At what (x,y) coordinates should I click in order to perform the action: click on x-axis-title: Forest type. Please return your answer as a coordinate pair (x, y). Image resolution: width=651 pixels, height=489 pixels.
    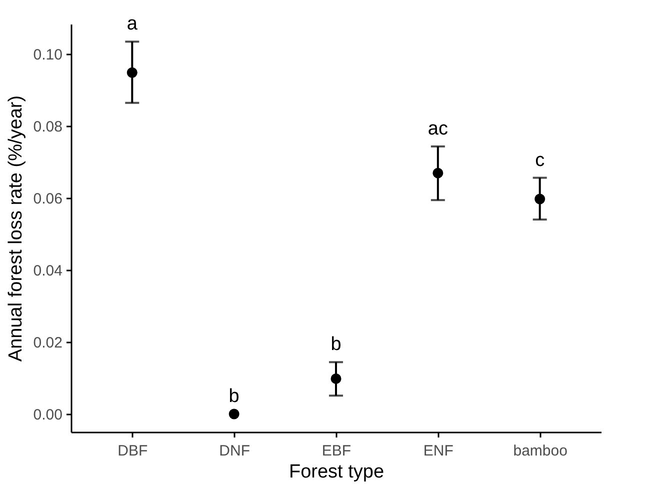
    Looking at the image, I should click on (336, 472).